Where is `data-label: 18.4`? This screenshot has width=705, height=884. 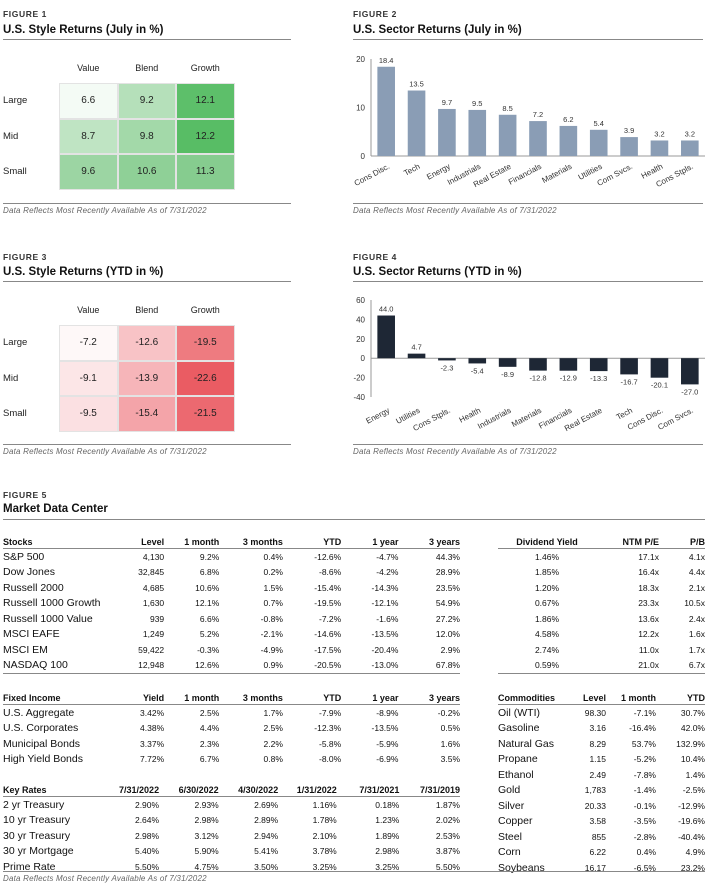
data-label: 18.4 is located at coordinates (386, 60).